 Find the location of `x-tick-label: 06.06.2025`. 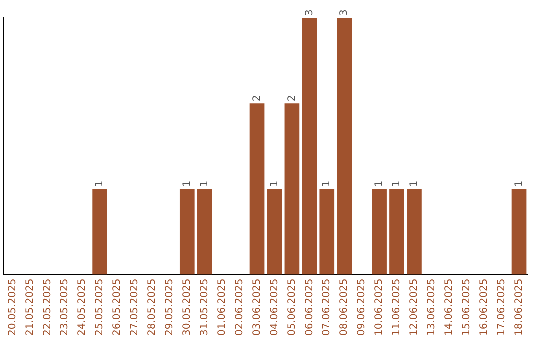

x-tick-label: 06.06.2025 is located at coordinates (310, 307).